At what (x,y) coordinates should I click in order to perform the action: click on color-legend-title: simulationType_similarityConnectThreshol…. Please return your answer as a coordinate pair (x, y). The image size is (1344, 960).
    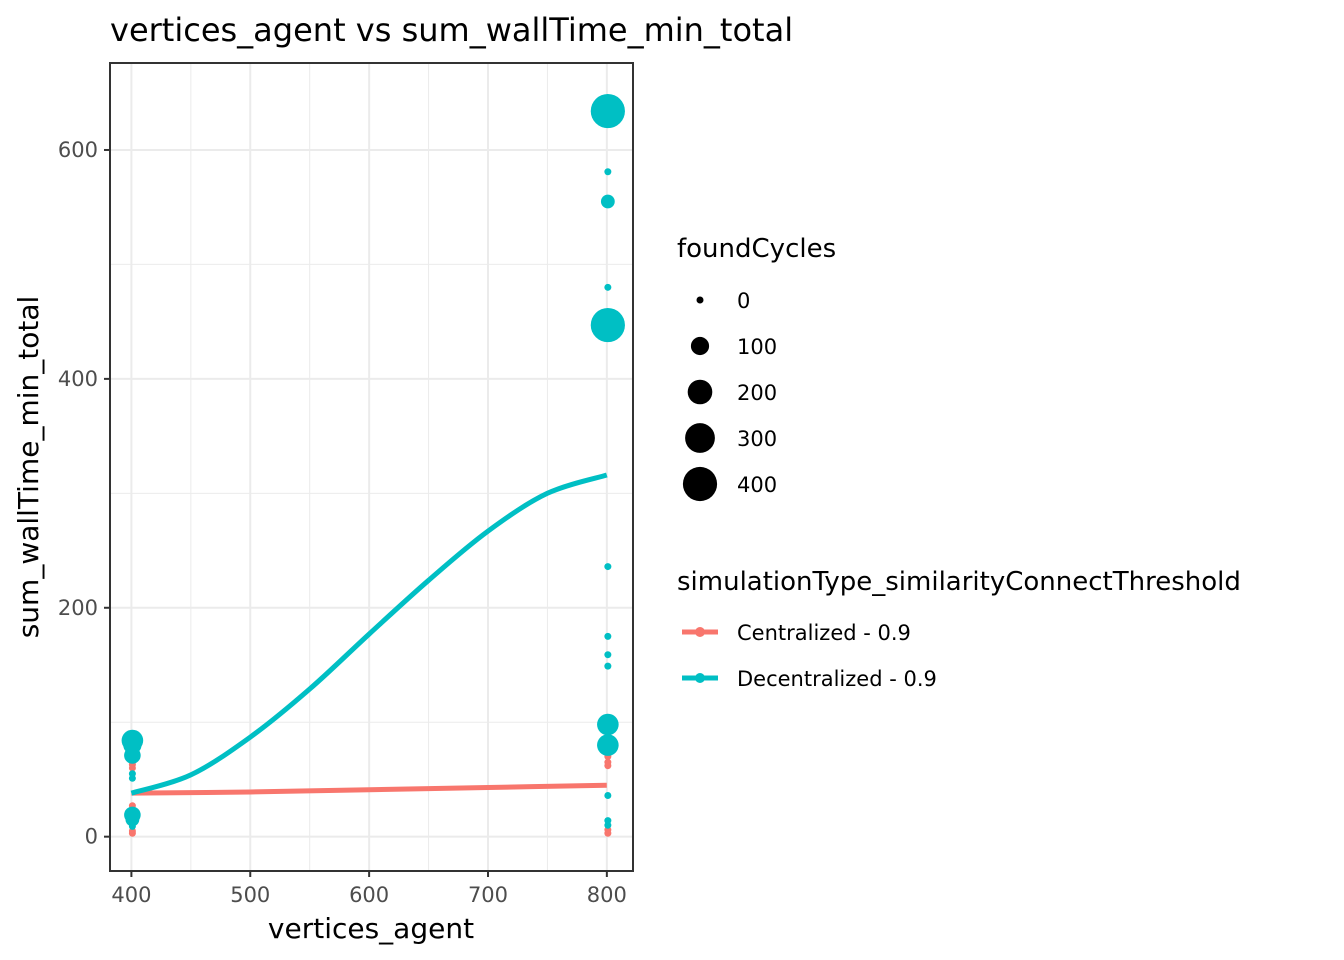
    Looking at the image, I should click on (959, 582).